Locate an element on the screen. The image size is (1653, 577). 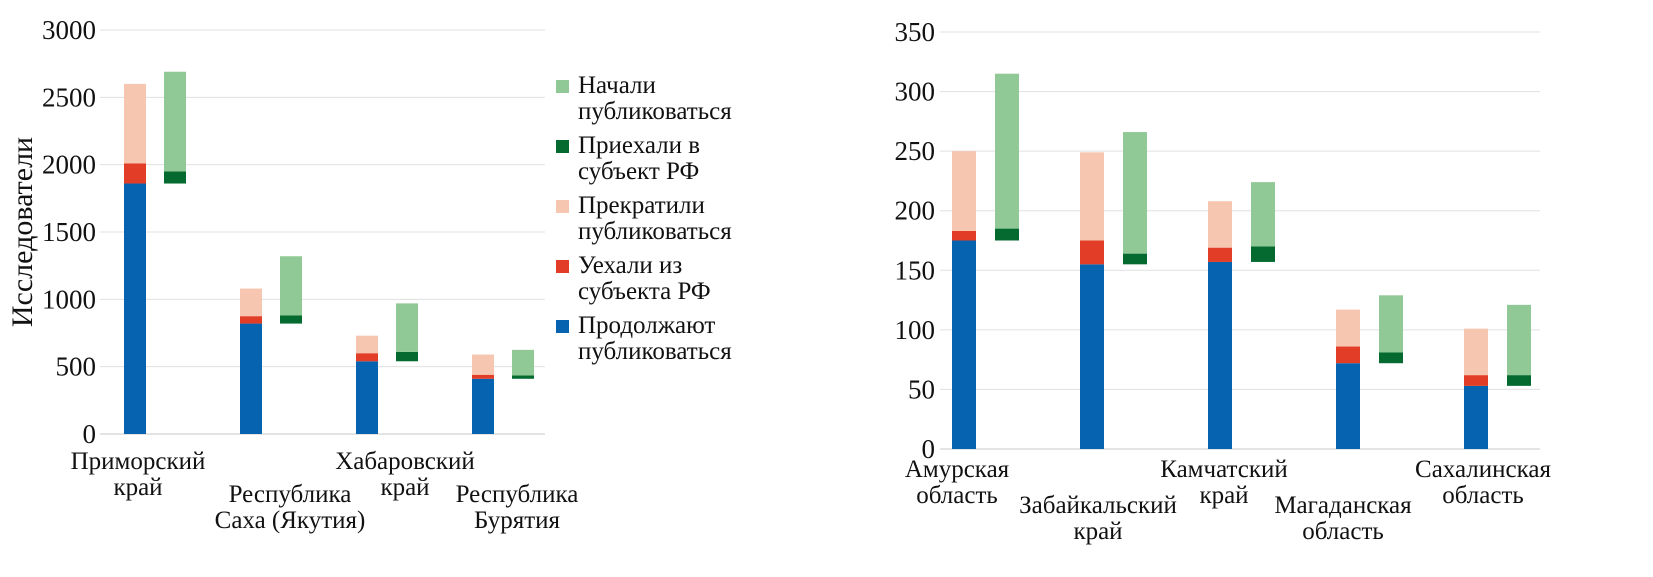
legend-item-started: Начали публиковаться is located at coordinates (644, 98).